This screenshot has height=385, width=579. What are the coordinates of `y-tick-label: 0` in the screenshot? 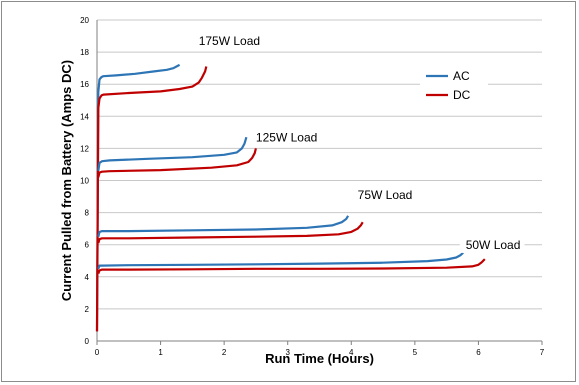 It's located at (87, 341).